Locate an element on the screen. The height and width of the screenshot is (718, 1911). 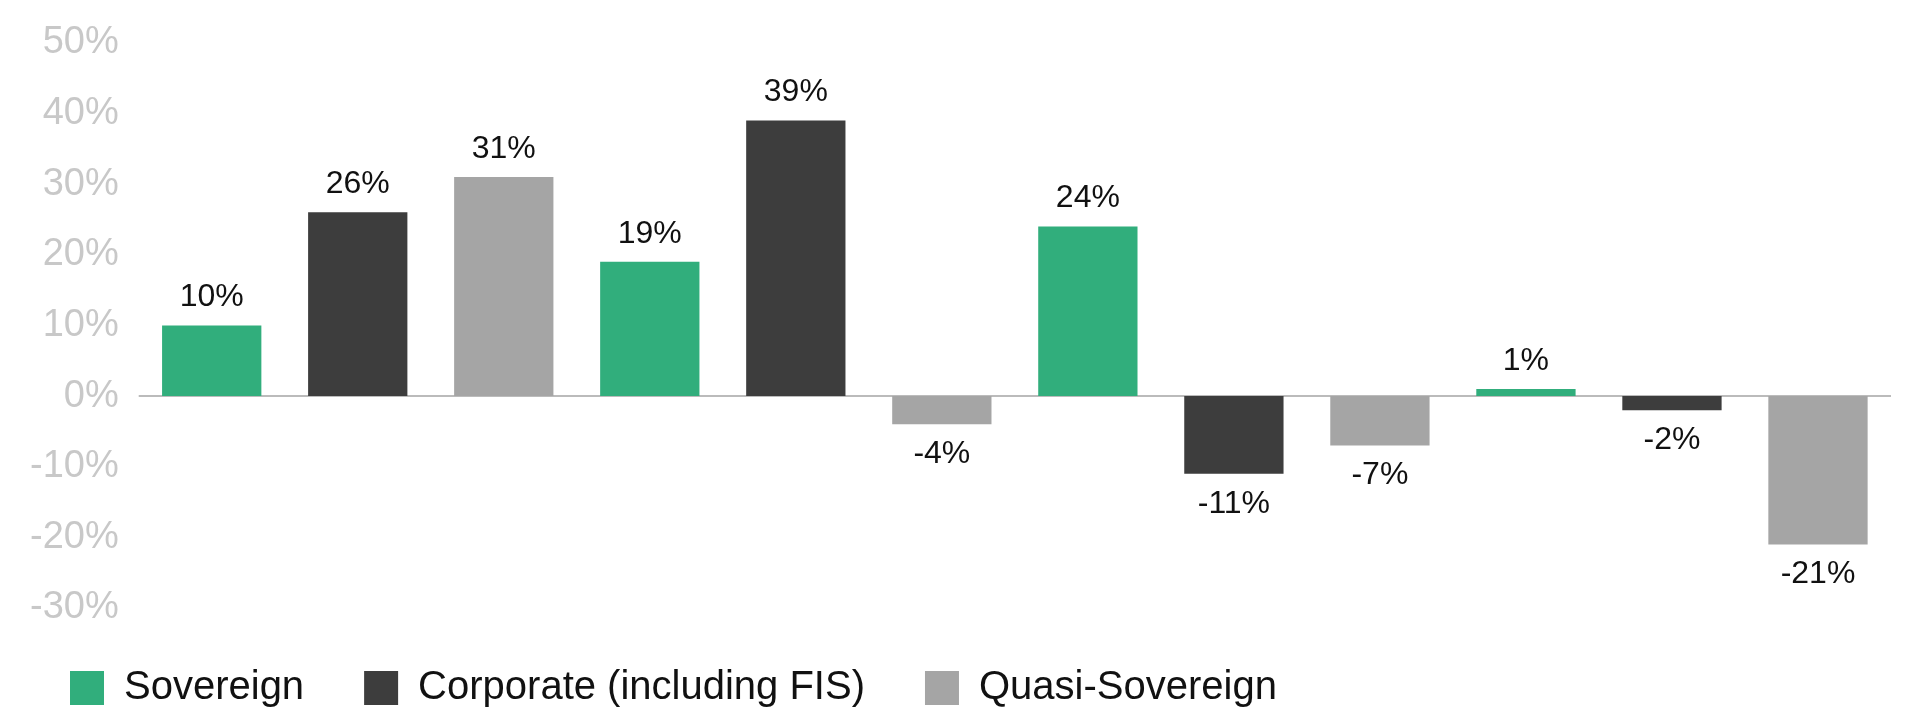
legend-label: Quasi-Sovereign is located at coordinates (1127, 685).